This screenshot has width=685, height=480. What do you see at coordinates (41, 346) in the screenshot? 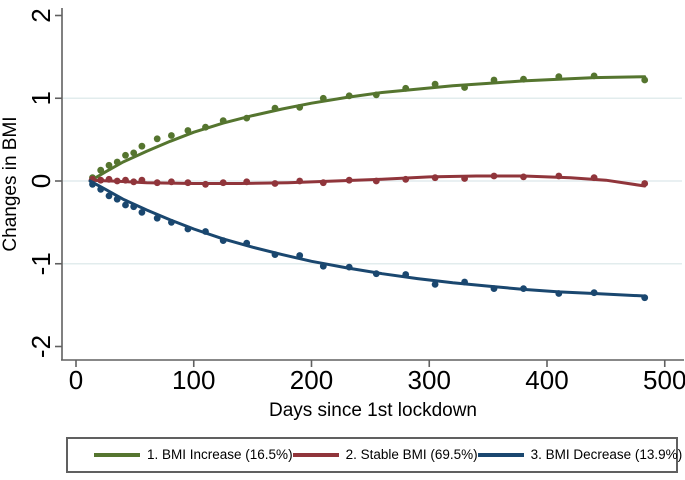
I see `y-tick-label: -2` at bounding box center [41, 346].